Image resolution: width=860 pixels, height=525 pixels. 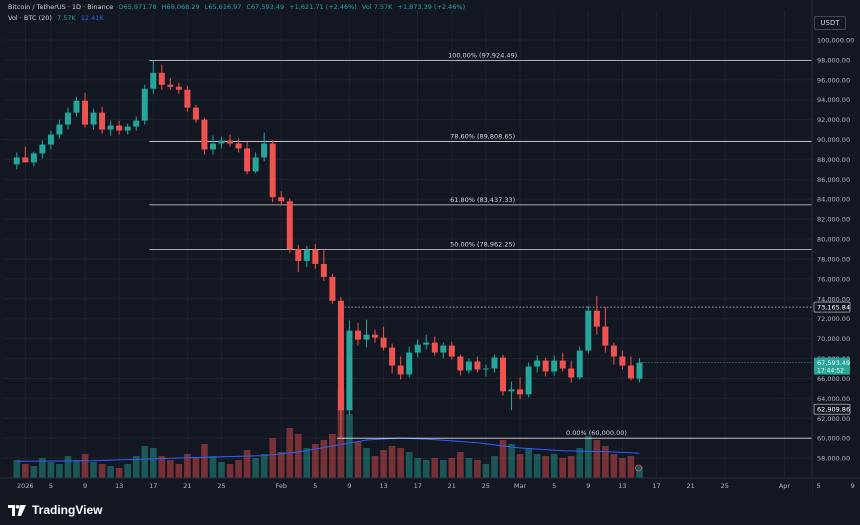 What do you see at coordinates (328, 449) in the screenshot?
I see `volume-ma-line` at bounding box center [328, 449].